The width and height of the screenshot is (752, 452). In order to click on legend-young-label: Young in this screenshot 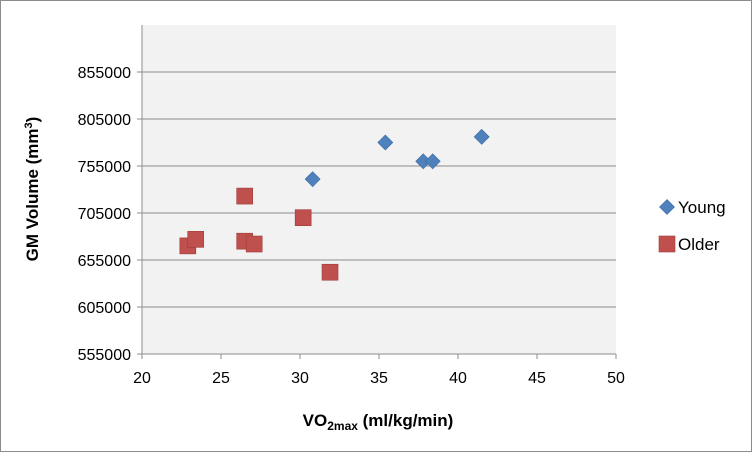, I will do `click(702, 207)`.